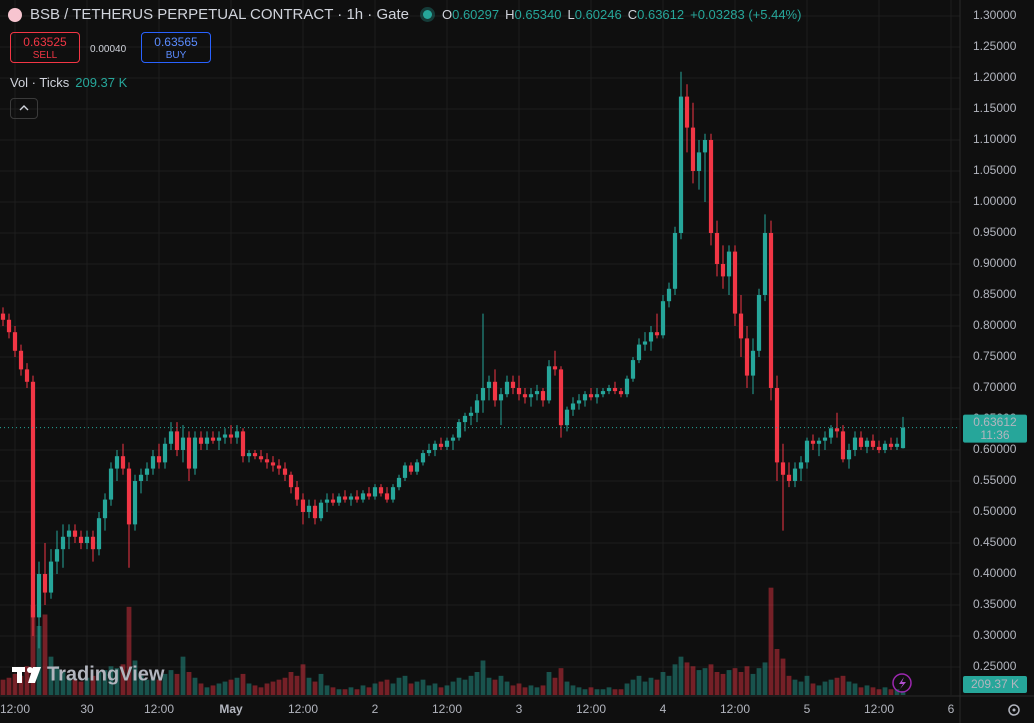  I want to click on ohlc-key: C, so click(632, 14).